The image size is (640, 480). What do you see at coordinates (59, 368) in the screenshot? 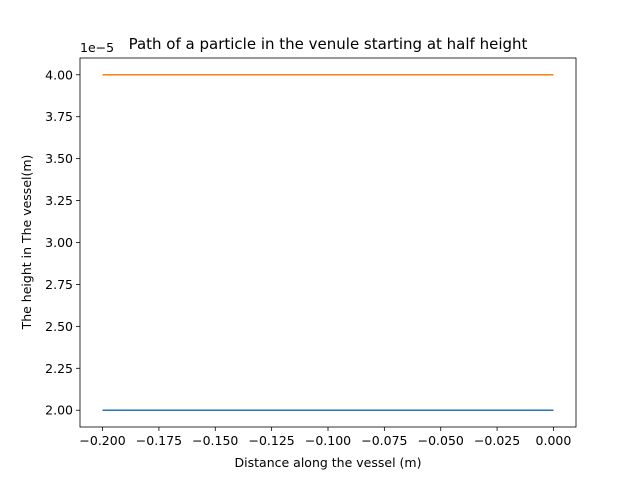
I see `y-tick-label: 2.25` at bounding box center [59, 368].